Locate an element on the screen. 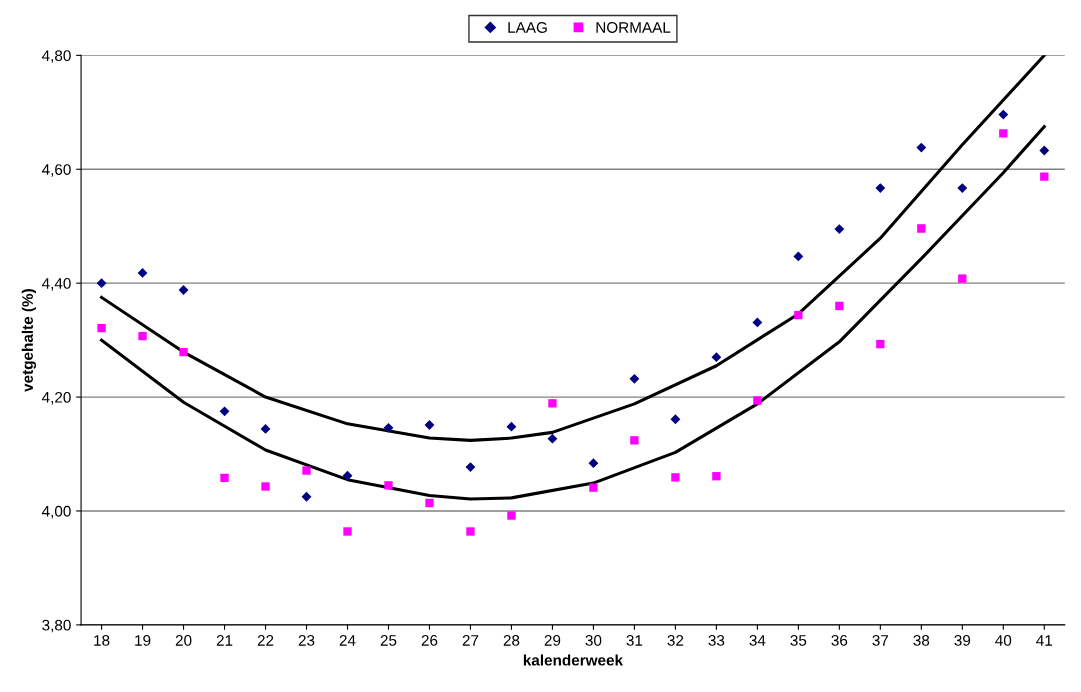 This screenshot has width=1081, height=692. x-tick-label: 31 is located at coordinates (634, 640).